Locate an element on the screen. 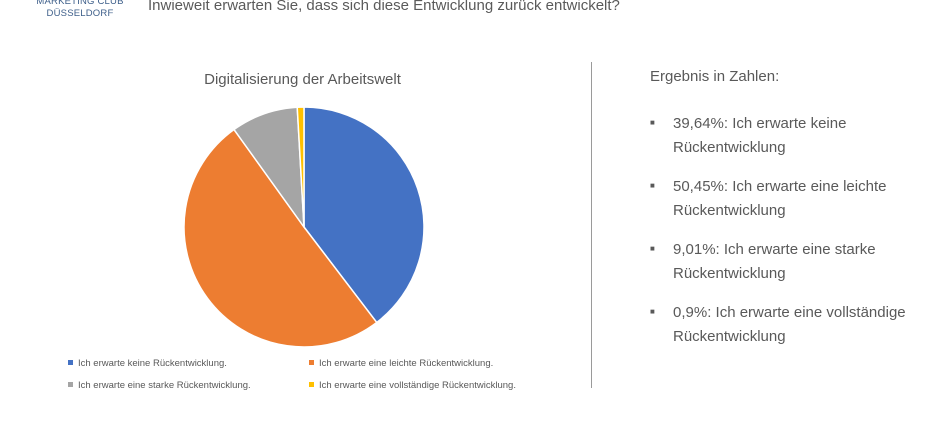  legend-item-1: Ich erwarte keine Rückentwicklung. is located at coordinates (147, 363).